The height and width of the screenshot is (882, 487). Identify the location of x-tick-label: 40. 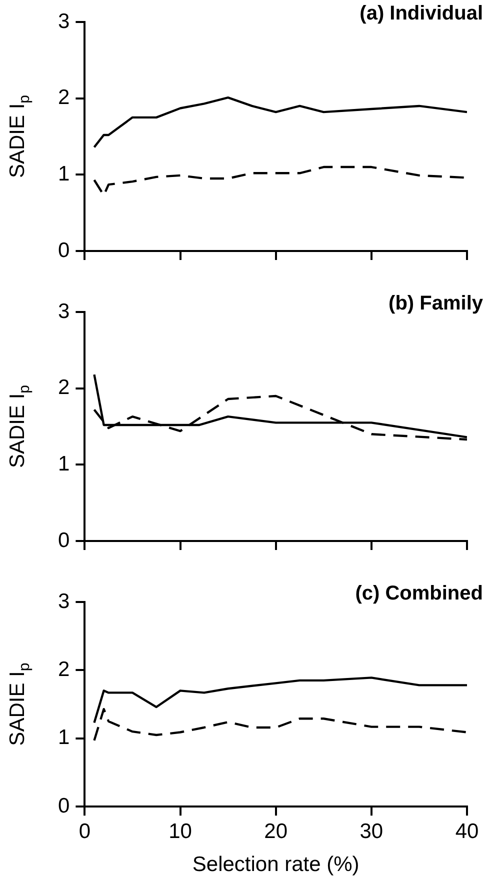
(467, 831).